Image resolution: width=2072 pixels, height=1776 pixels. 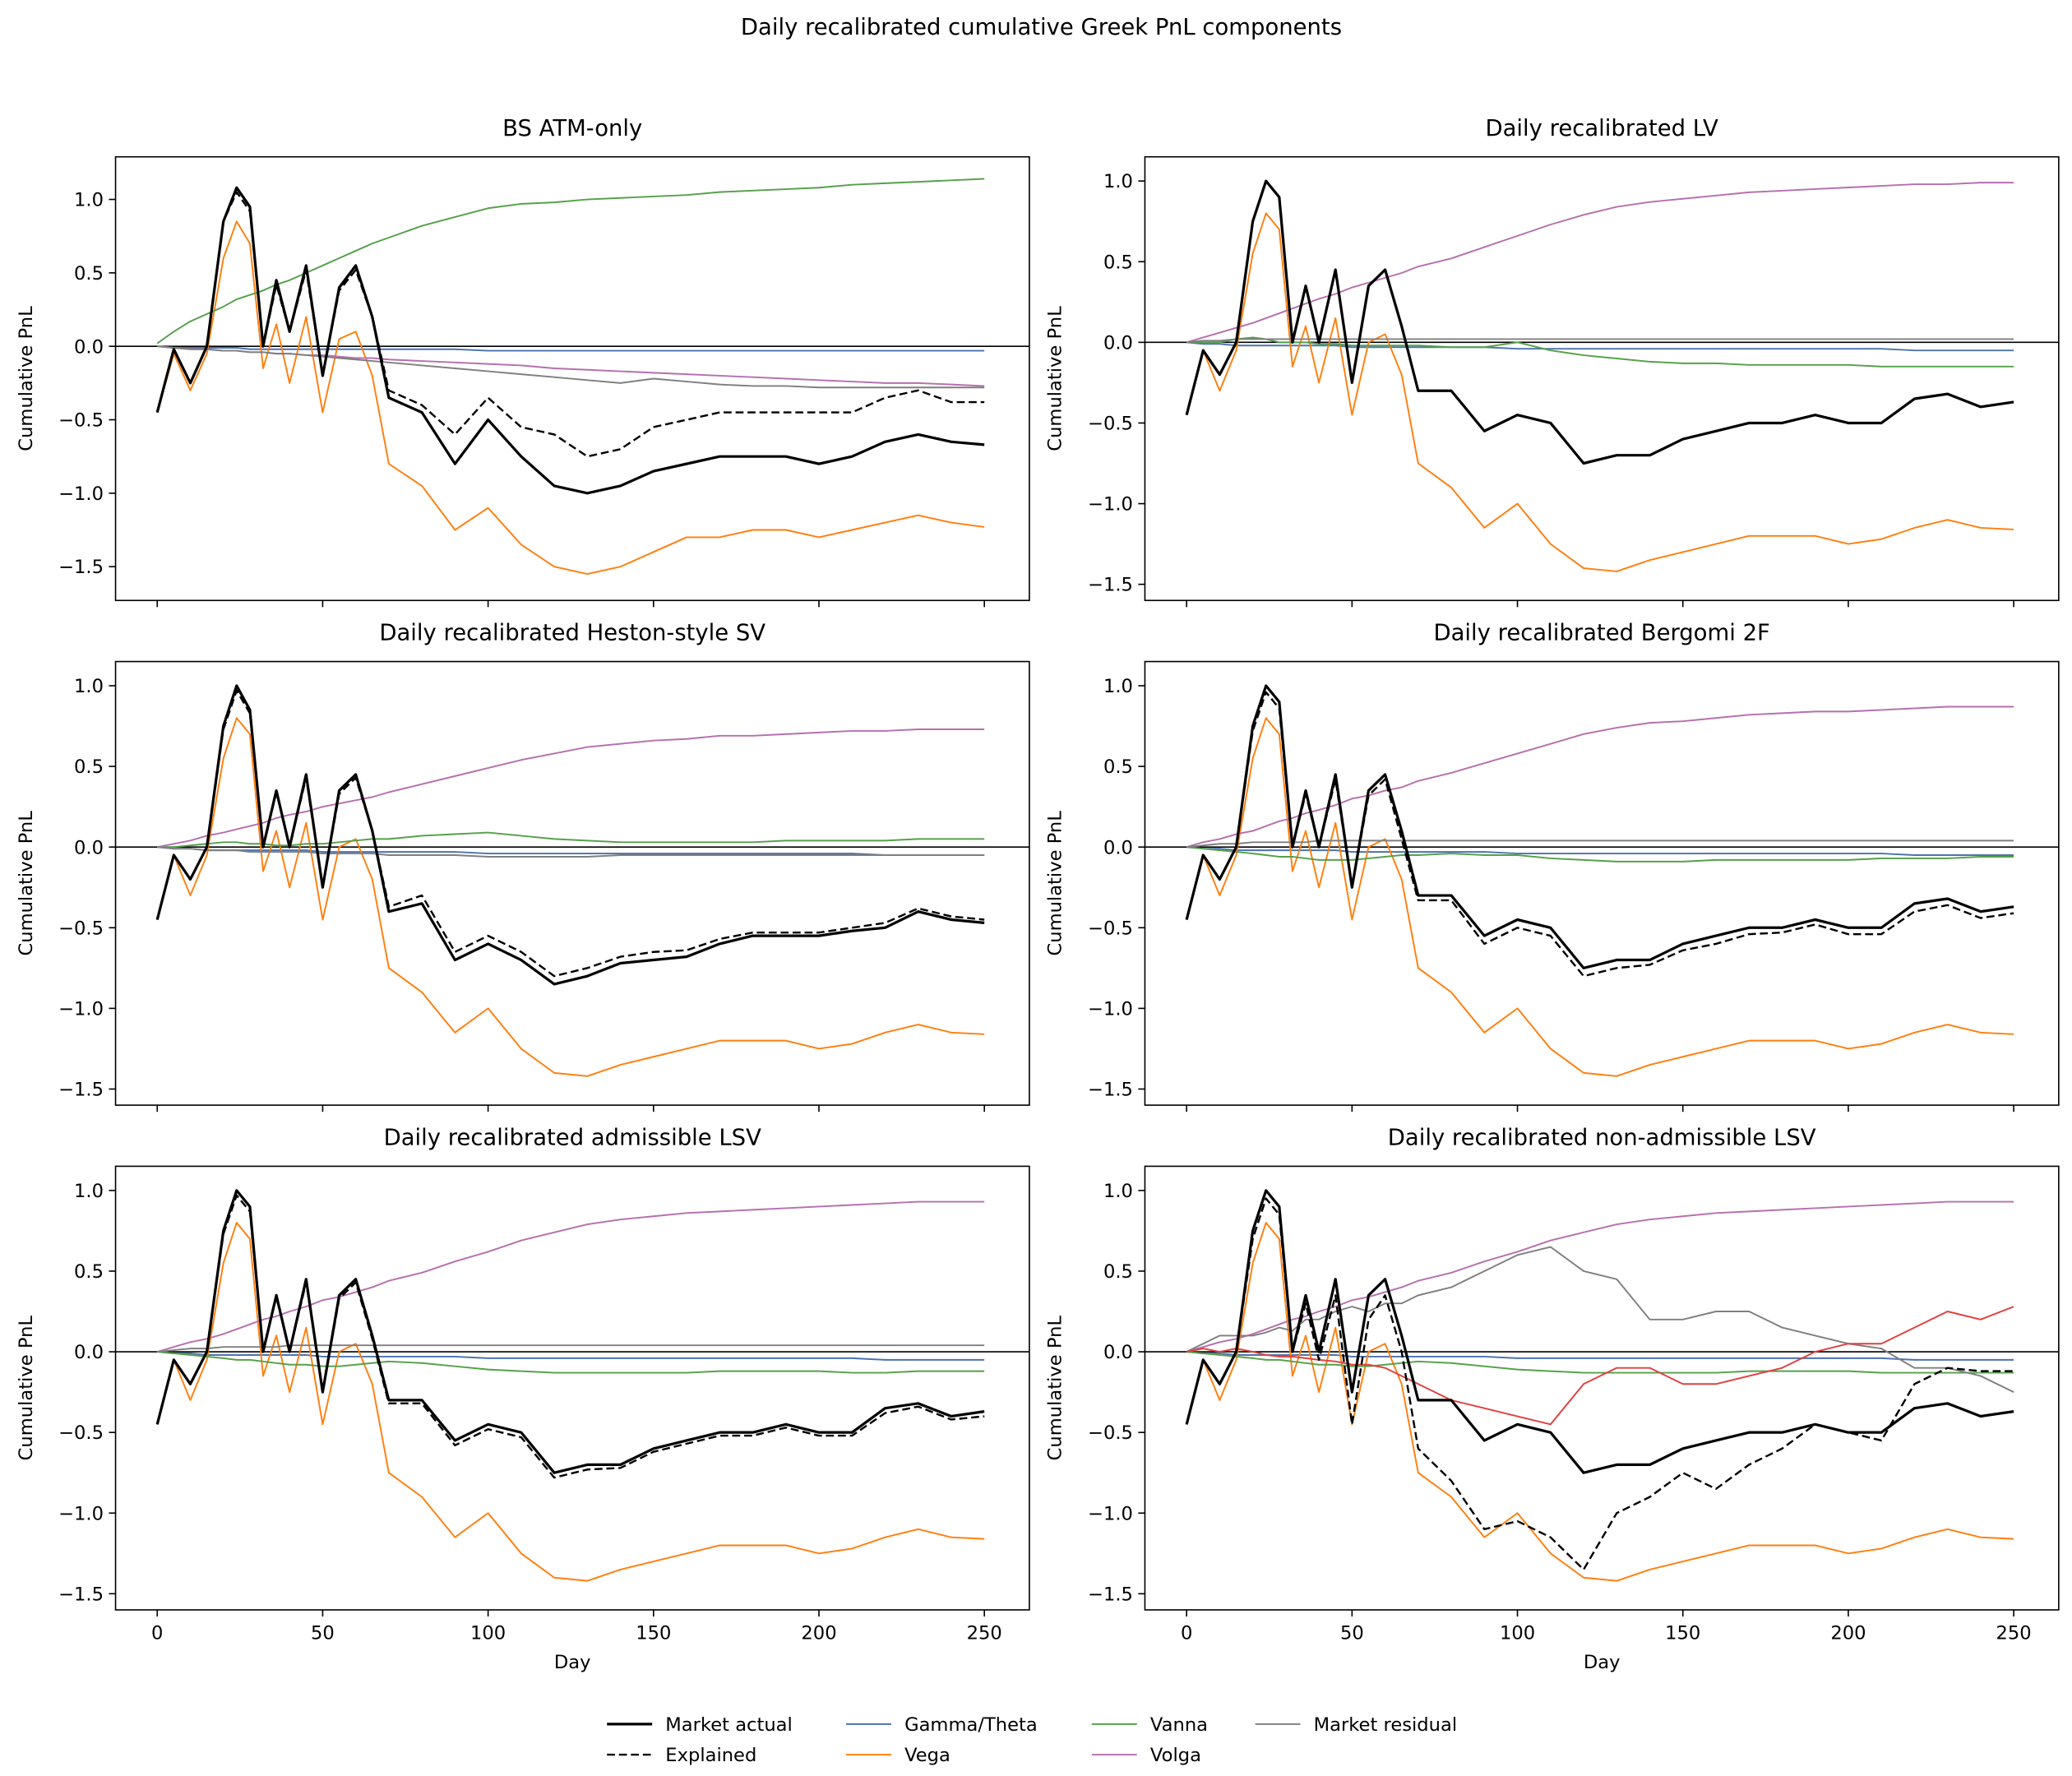 What do you see at coordinates (729, 1725) in the screenshot?
I see `legend-label: Market actual` at bounding box center [729, 1725].